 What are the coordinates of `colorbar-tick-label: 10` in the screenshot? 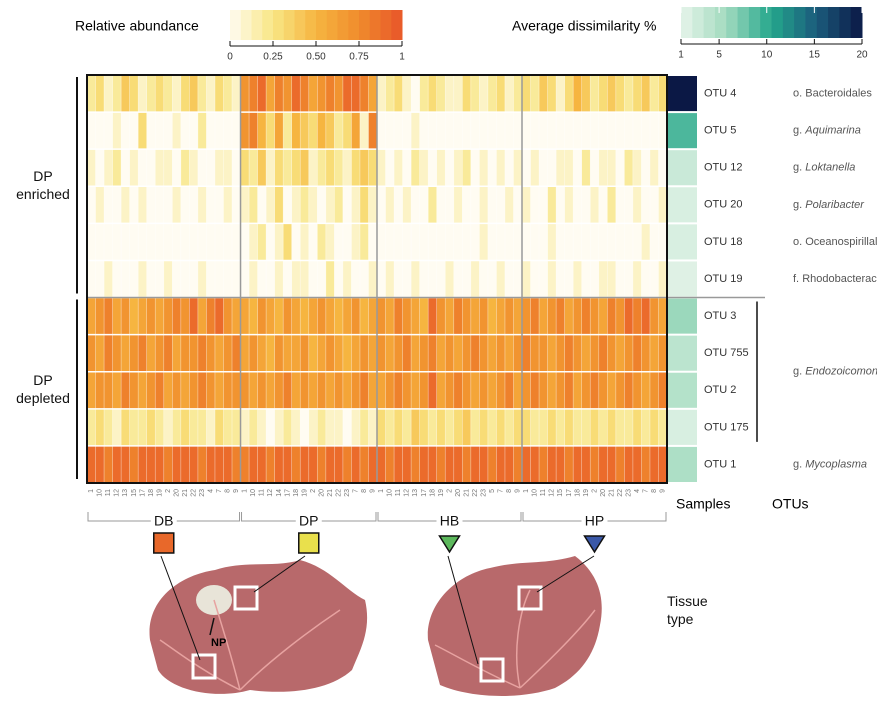 It's located at (767, 55).